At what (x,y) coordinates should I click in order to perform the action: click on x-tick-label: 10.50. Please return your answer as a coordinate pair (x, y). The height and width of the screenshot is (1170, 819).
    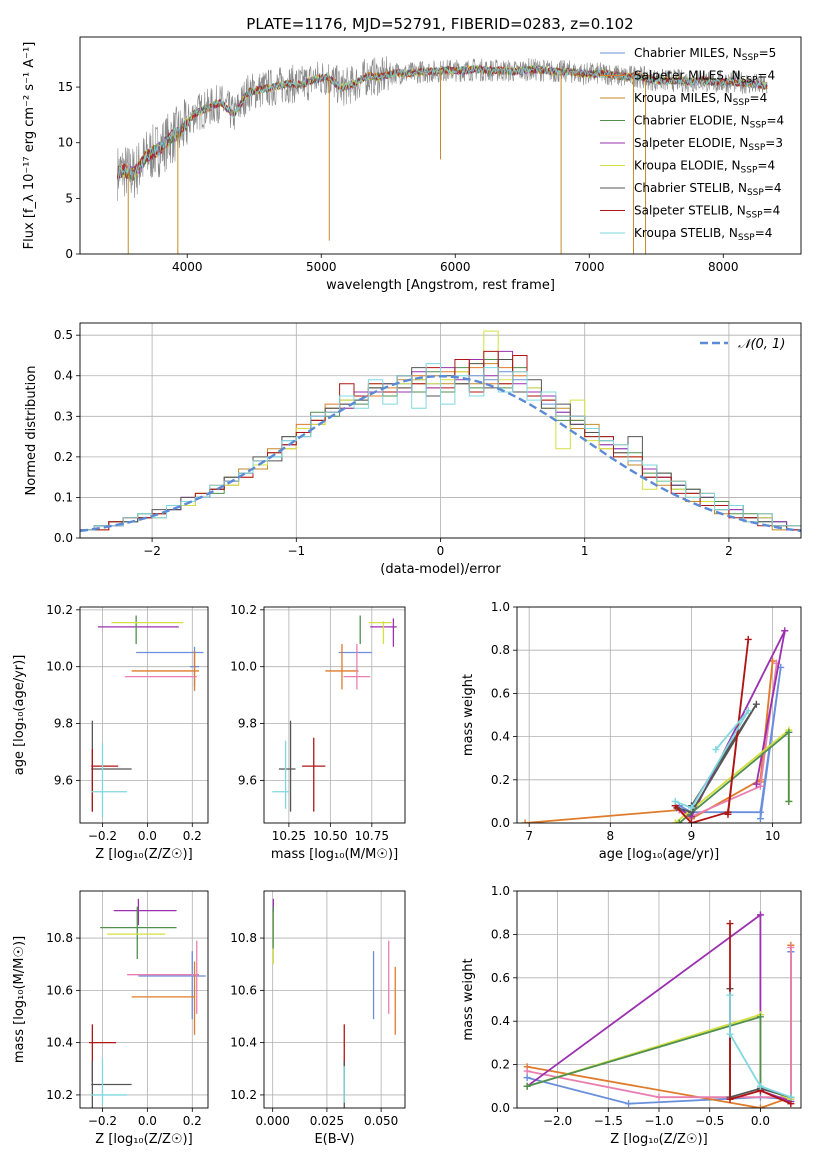
    Looking at the image, I should click on (330, 836).